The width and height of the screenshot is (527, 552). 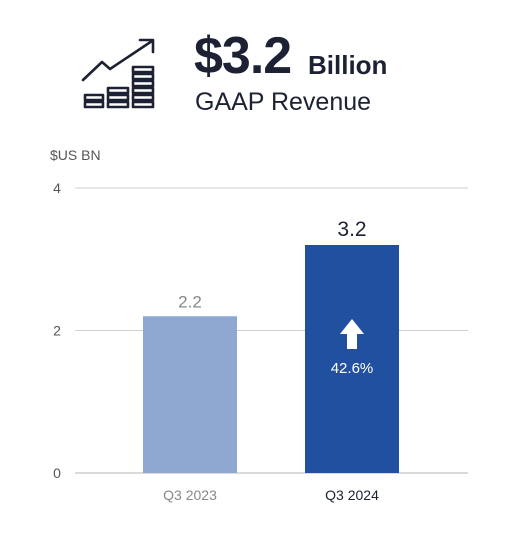 What do you see at coordinates (57, 188) in the screenshot?
I see `y-tick-label: 4` at bounding box center [57, 188].